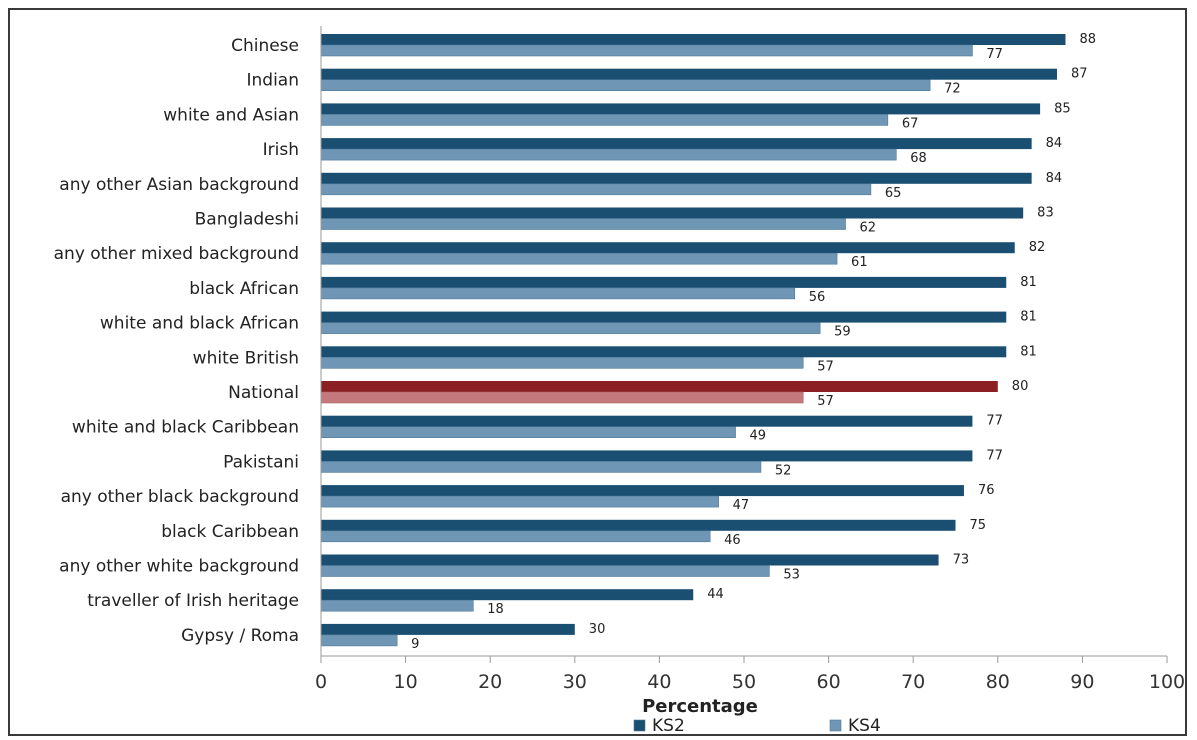  What do you see at coordinates (263, 393) in the screenshot?
I see `category-label-national: National` at bounding box center [263, 393].